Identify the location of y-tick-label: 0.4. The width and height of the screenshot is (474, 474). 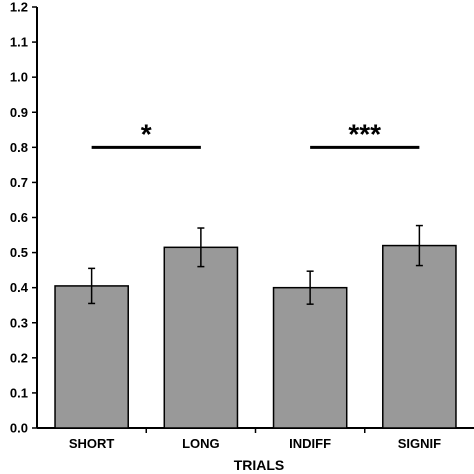
(19, 287).